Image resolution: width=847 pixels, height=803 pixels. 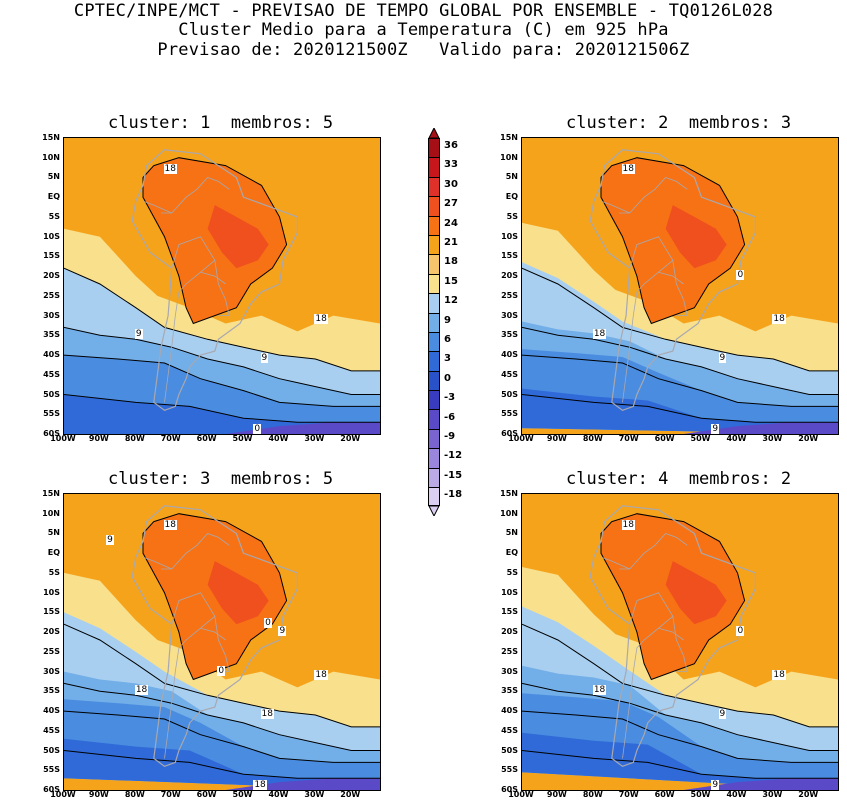 I want to click on lon-tick-label: 80W, so click(x=592, y=794).